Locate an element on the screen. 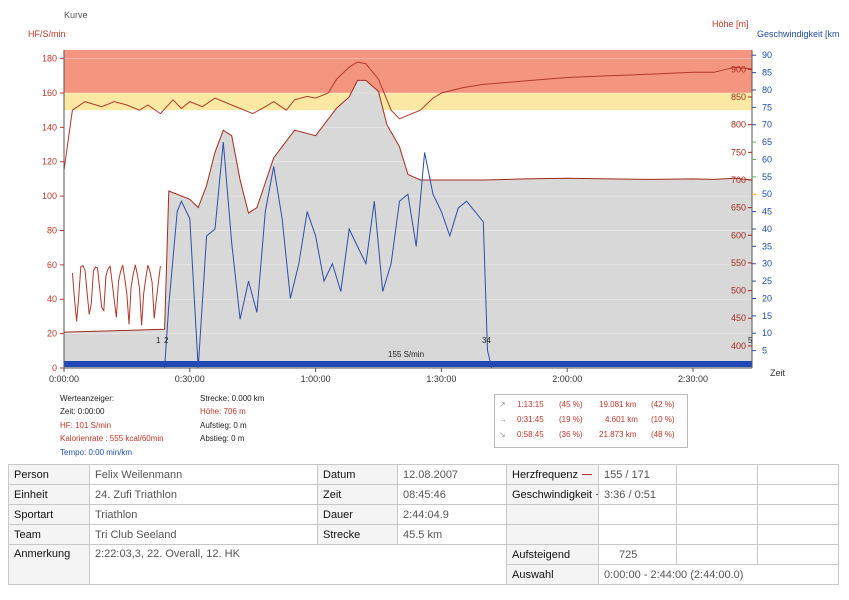  left-tick-label: 40 is located at coordinates (52, 299).